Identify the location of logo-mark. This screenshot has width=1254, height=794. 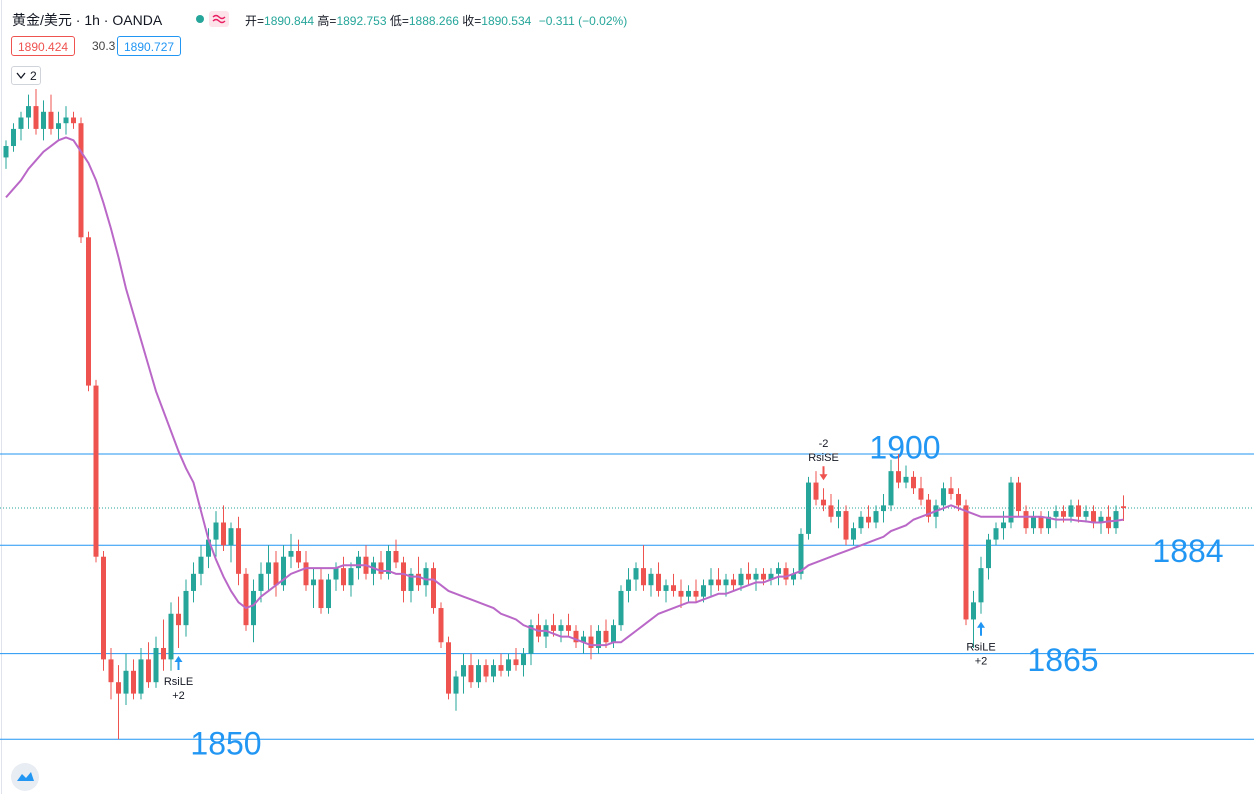
(25, 776).